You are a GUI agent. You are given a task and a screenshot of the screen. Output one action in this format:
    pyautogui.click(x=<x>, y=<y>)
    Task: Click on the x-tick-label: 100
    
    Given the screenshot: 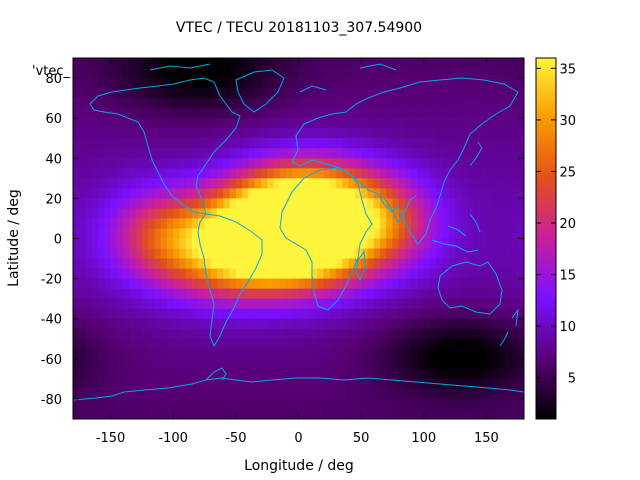 What is the action you would take?
    pyautogui.click(x=423, y=438)
    